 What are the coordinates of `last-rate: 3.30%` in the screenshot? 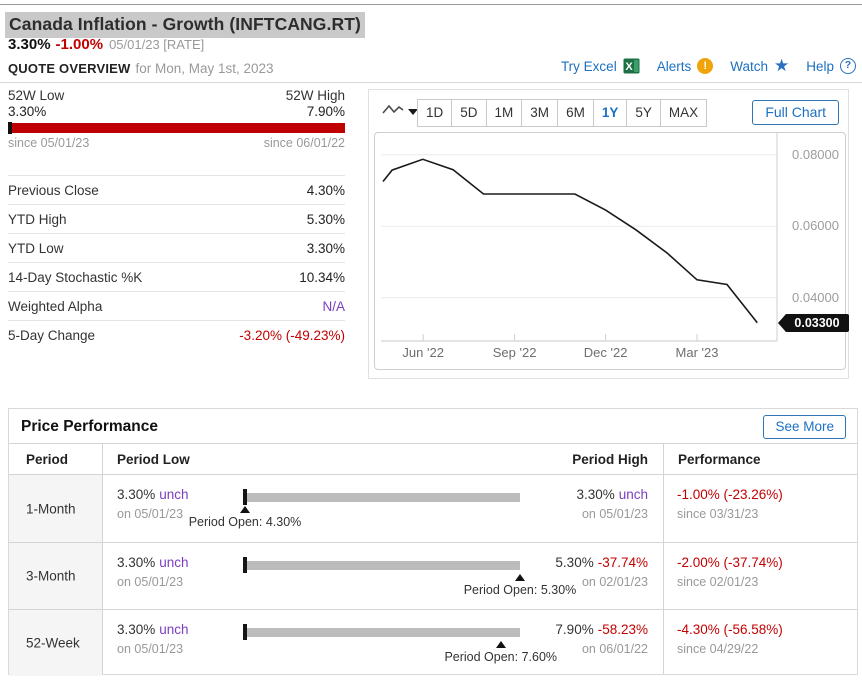 It's located at (29, 44).